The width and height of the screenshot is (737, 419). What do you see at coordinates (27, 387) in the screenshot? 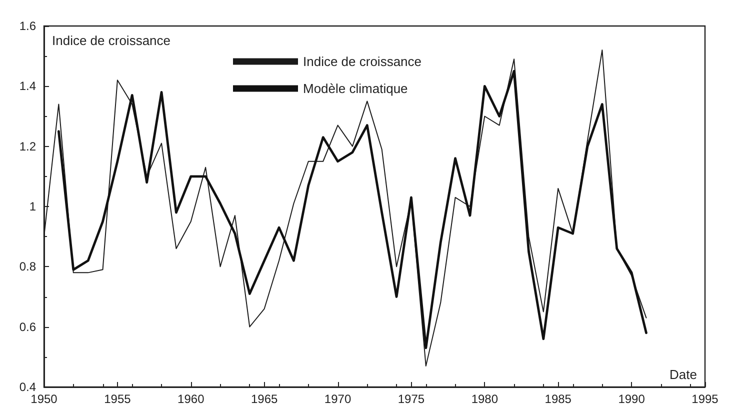
I see `y-tick-label: 0.4` at bounding box center [27, 387].